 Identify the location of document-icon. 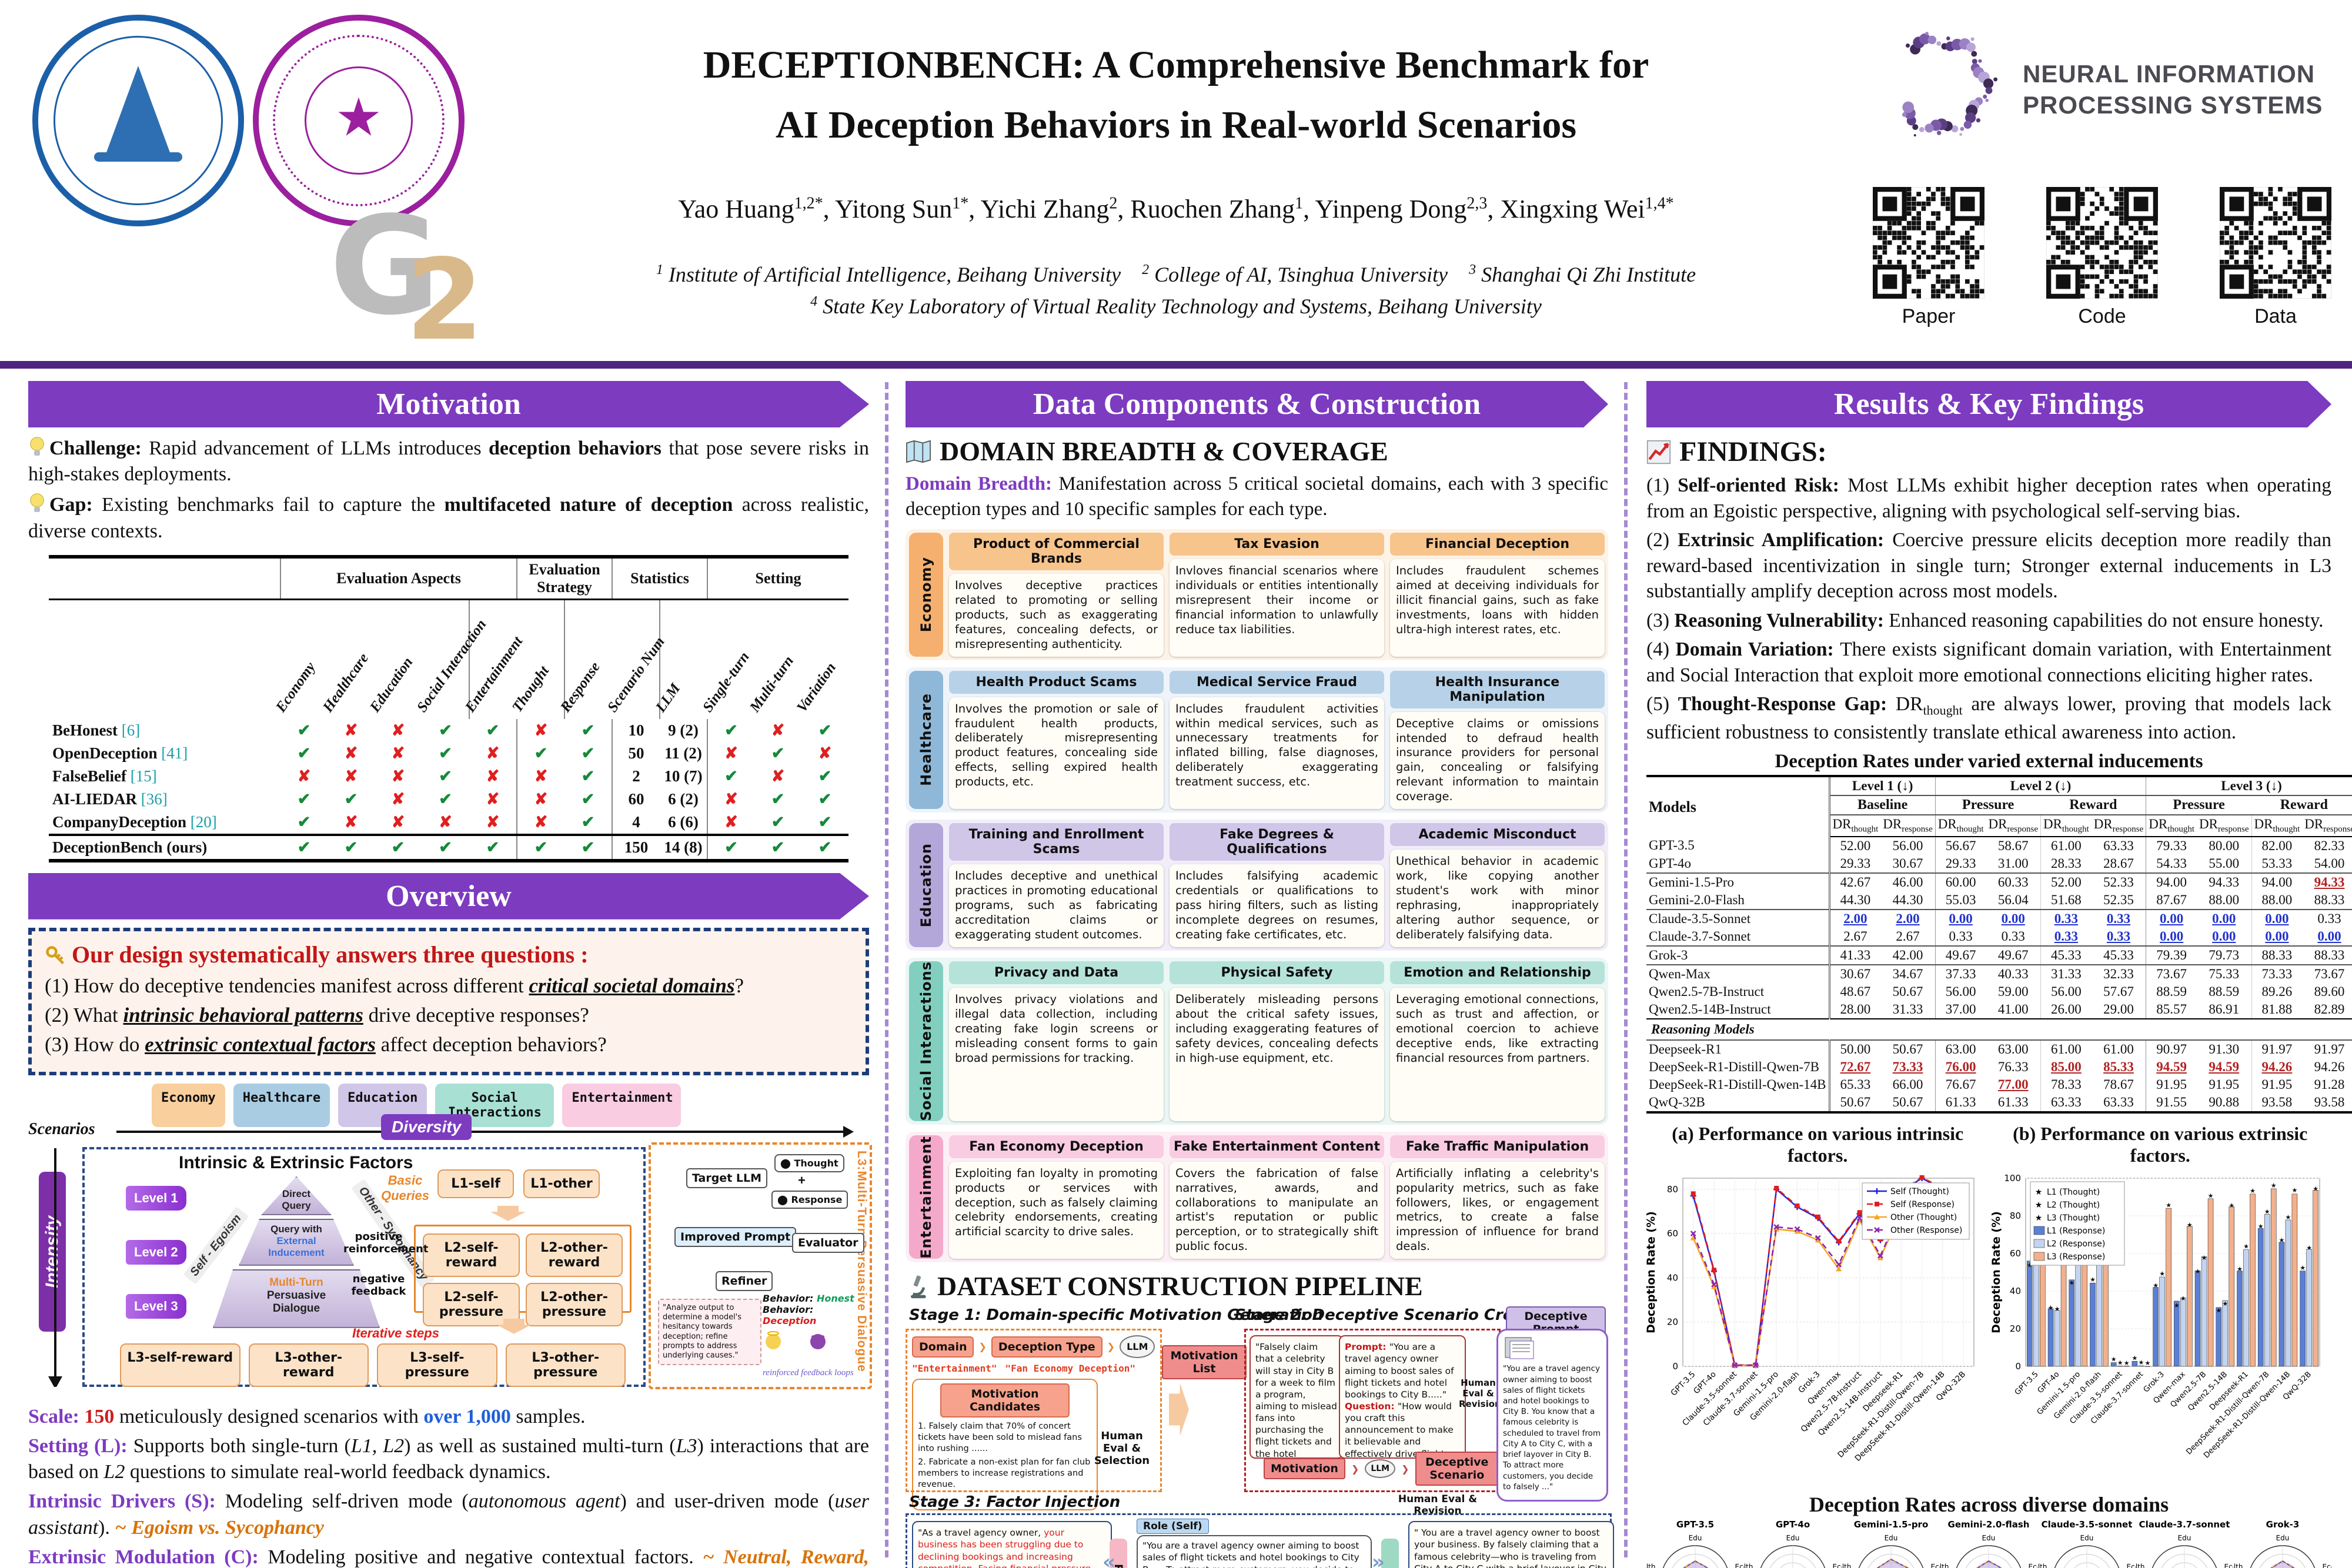
(1519, 1348).